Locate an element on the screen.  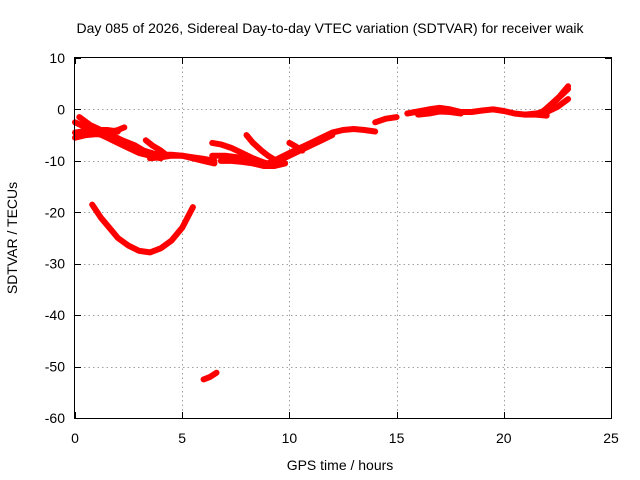
y-tick-label: -20 is located at coordinates (55, 212).